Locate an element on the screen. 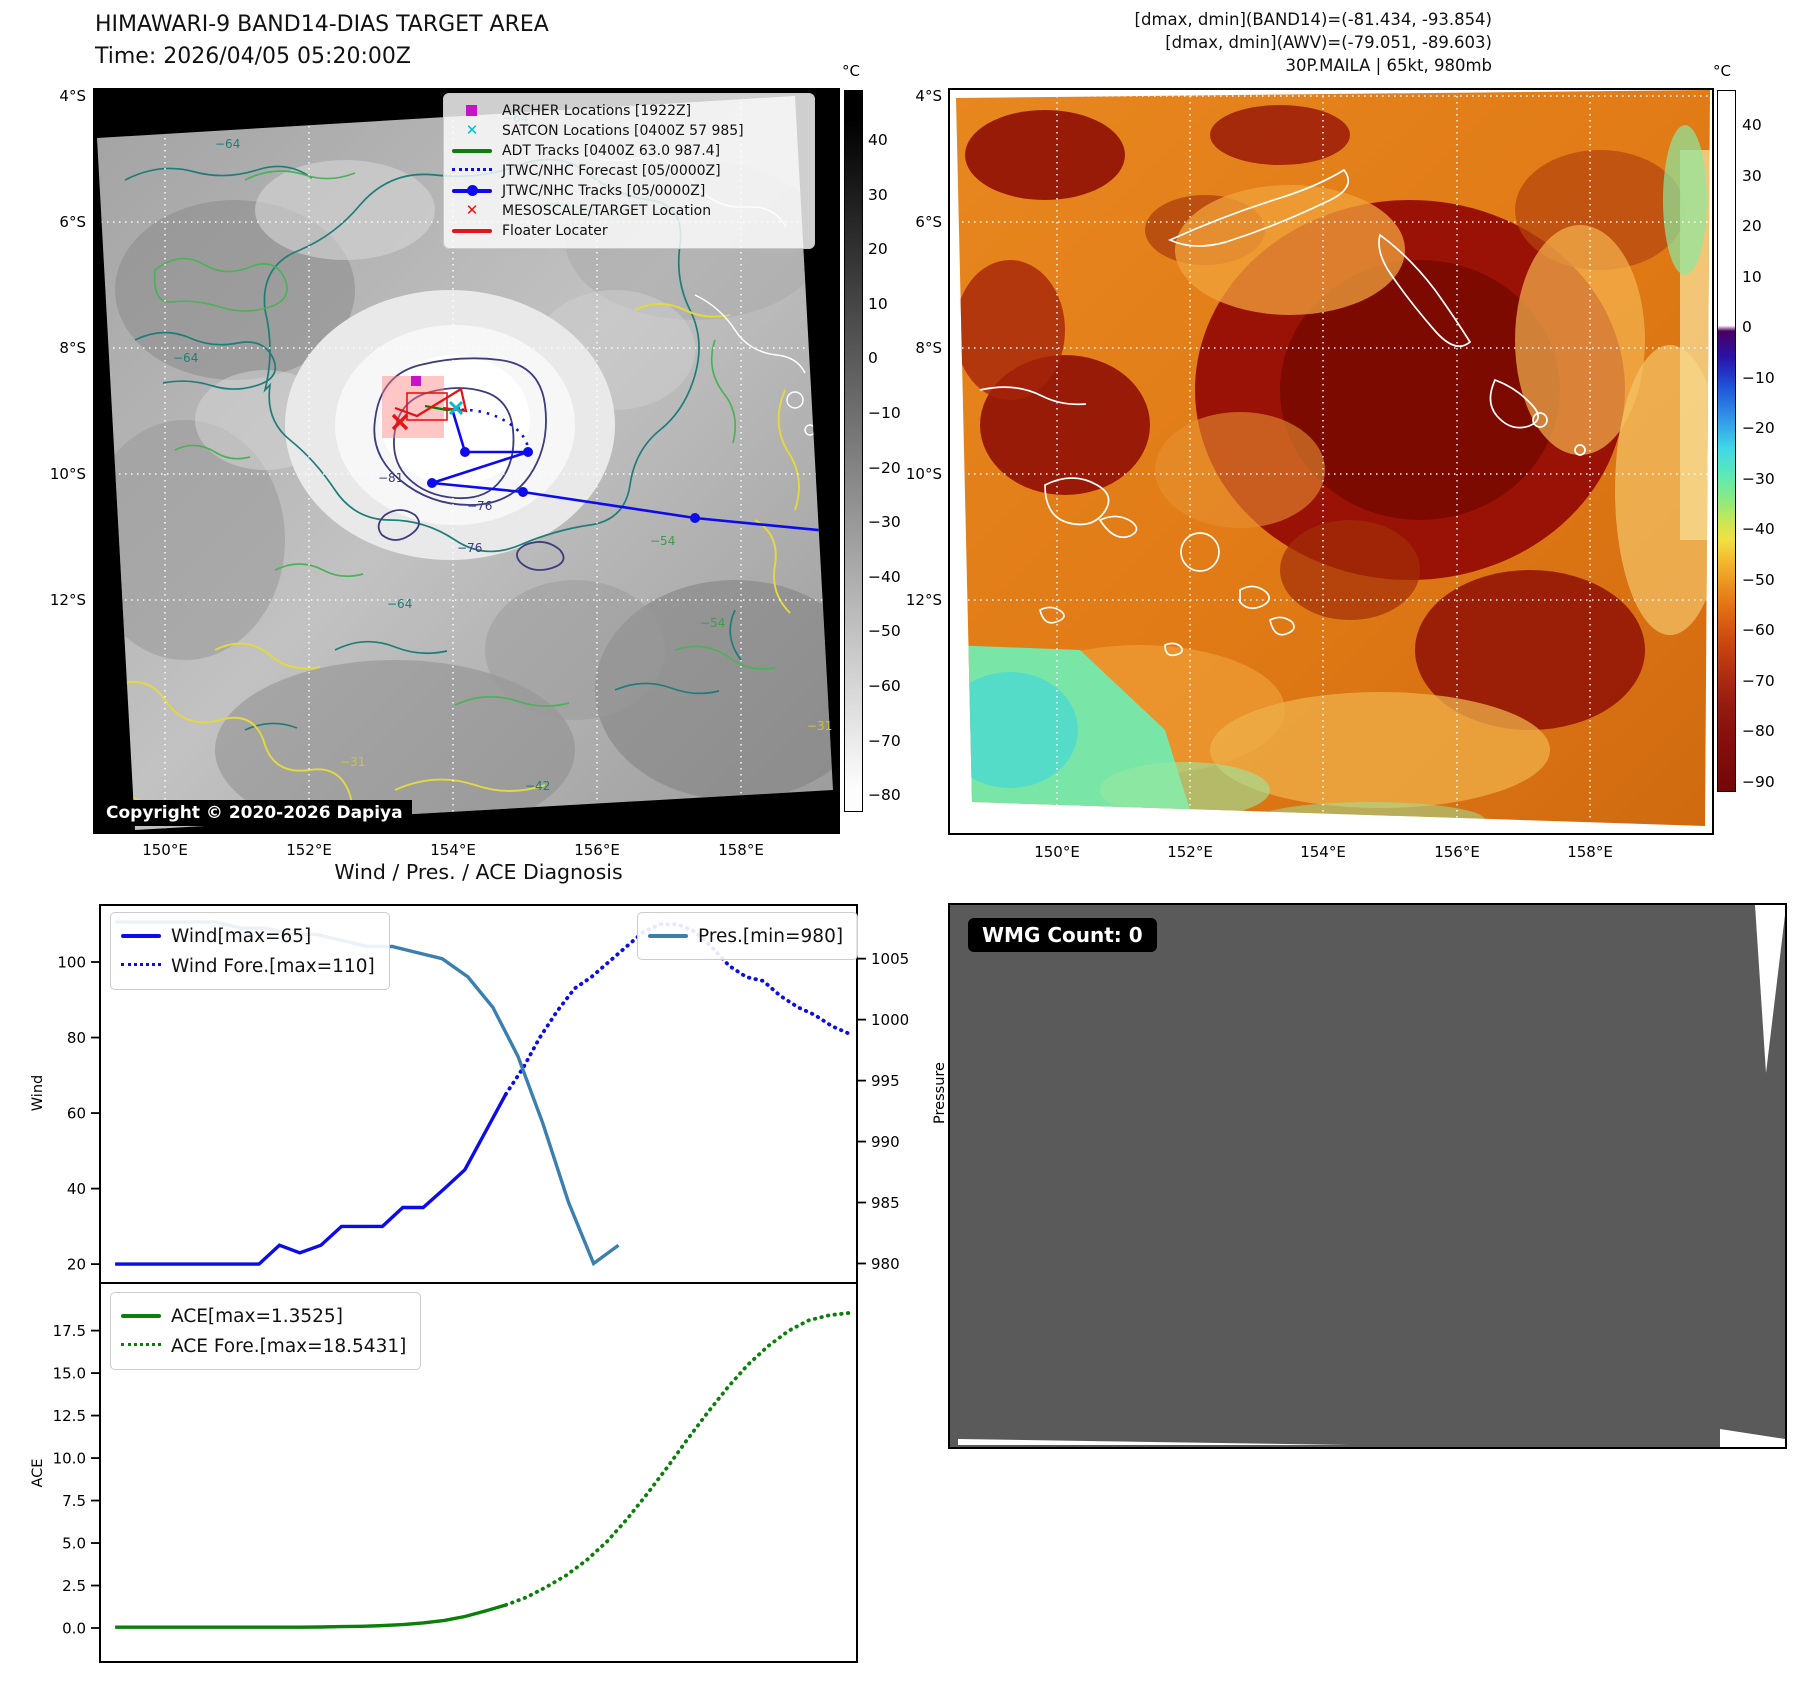  legend-label: JTWC/NHC Tracks [05/0000Z] is located at coordinates (604, 191).